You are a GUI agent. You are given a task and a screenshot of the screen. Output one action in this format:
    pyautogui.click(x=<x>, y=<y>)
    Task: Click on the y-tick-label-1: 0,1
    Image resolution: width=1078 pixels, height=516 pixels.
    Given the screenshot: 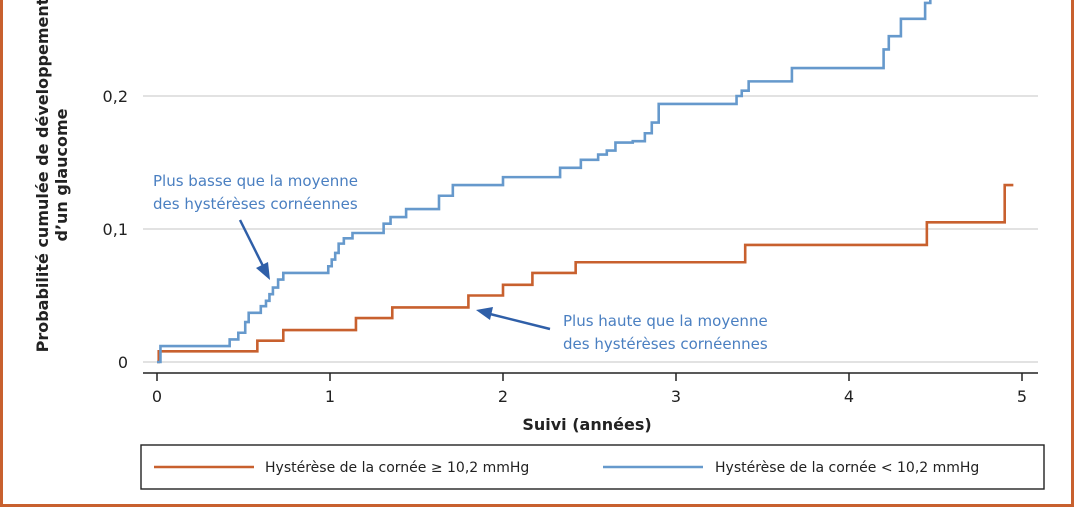 What is the action you would take?
    pyautogui.click(x=115, y=229)
    